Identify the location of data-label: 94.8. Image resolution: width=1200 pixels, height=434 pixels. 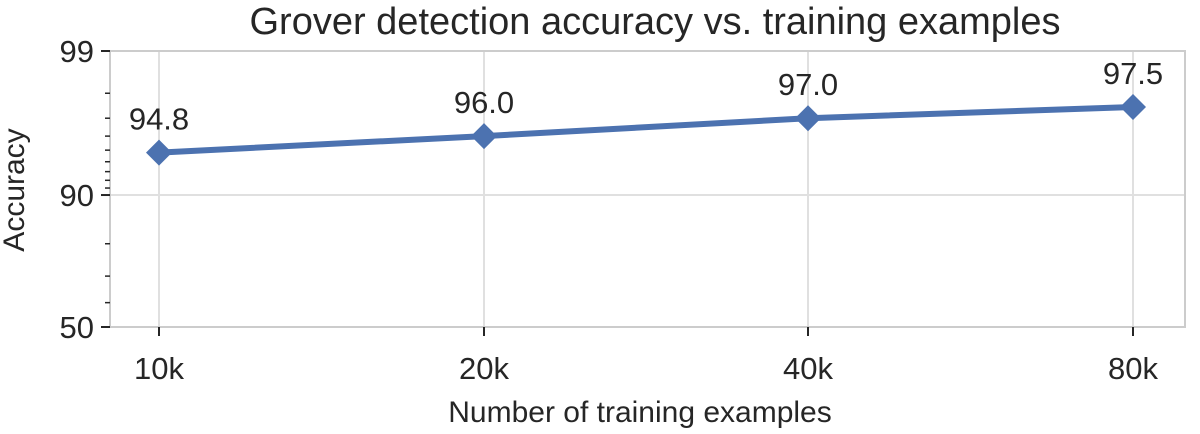
(159, 119).